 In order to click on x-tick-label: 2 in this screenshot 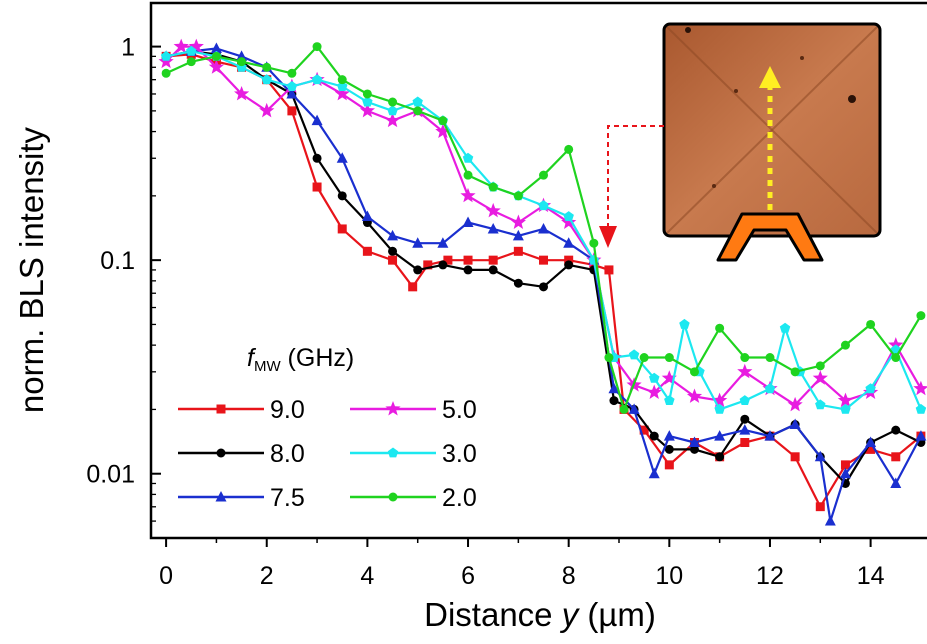, I will do `click(267, 576)`.